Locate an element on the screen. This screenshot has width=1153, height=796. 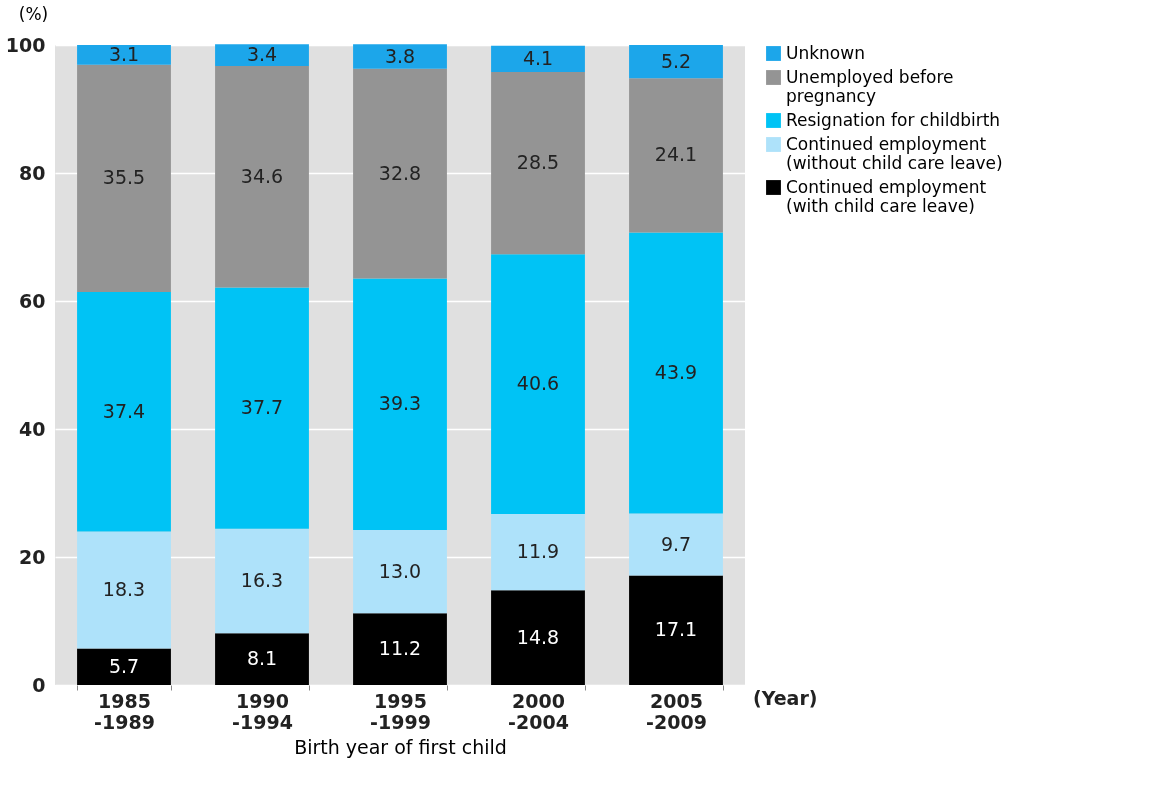
y-tick-label: 100 is located at coordinates (25, 44).